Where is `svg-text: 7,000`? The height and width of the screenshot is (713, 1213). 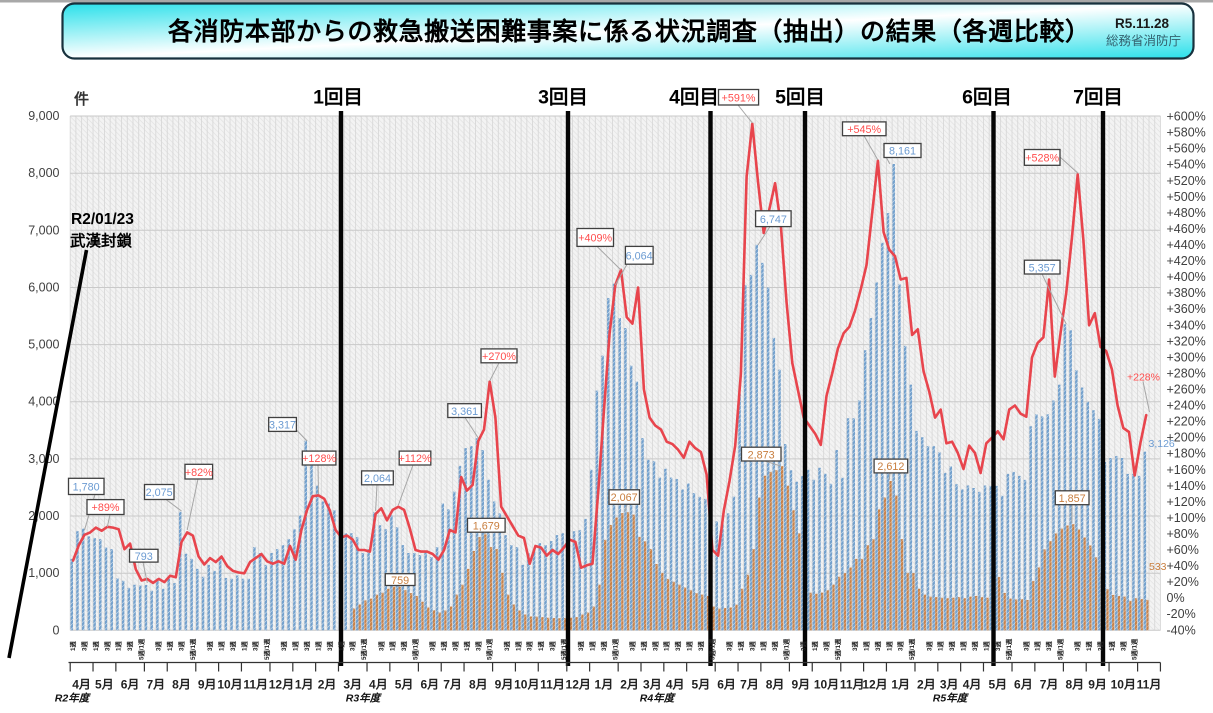
svg-text: 7,000 is located at coordinates (43, 230).